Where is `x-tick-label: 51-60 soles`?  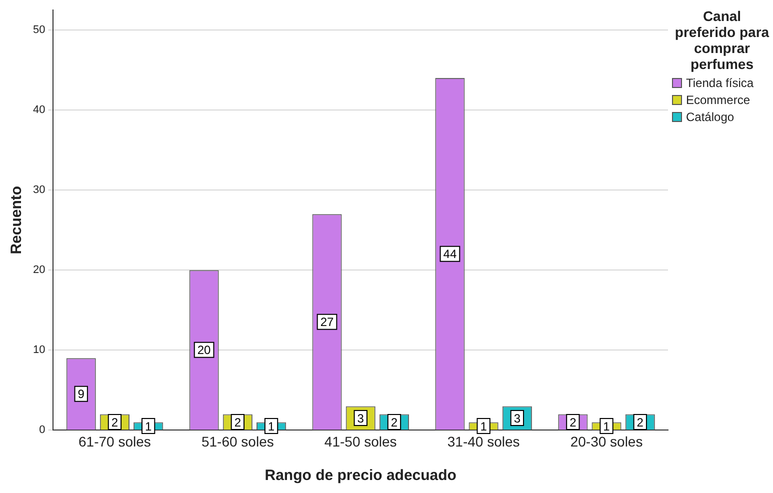 x-tick-label: 51-60 soles is located at coordinates (237, 441).